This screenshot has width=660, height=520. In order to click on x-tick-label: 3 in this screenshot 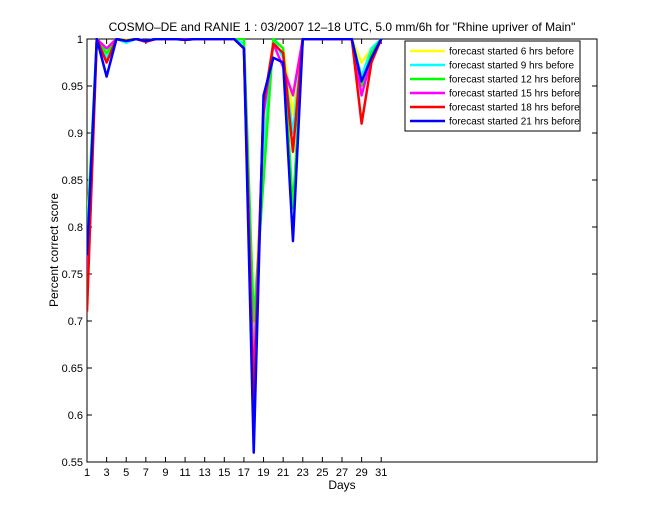, I will do `click(107, 473)`.